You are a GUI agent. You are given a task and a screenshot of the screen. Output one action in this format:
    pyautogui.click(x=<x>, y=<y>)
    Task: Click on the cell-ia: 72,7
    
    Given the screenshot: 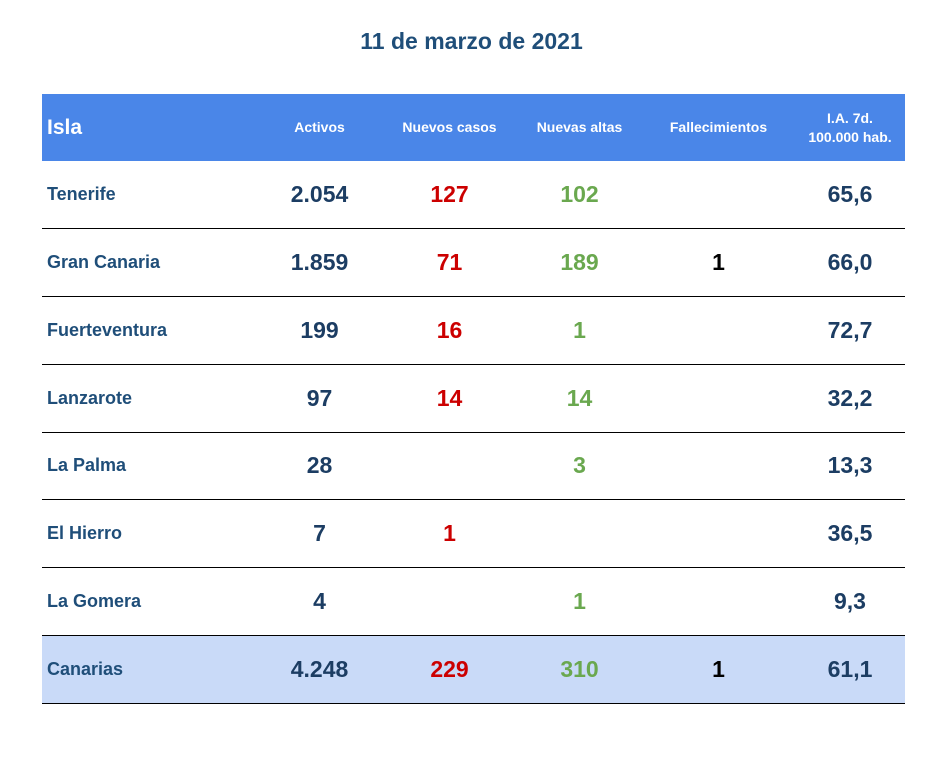 What is the action you would take?
    pyautogui.click(x=850, y=329)
    